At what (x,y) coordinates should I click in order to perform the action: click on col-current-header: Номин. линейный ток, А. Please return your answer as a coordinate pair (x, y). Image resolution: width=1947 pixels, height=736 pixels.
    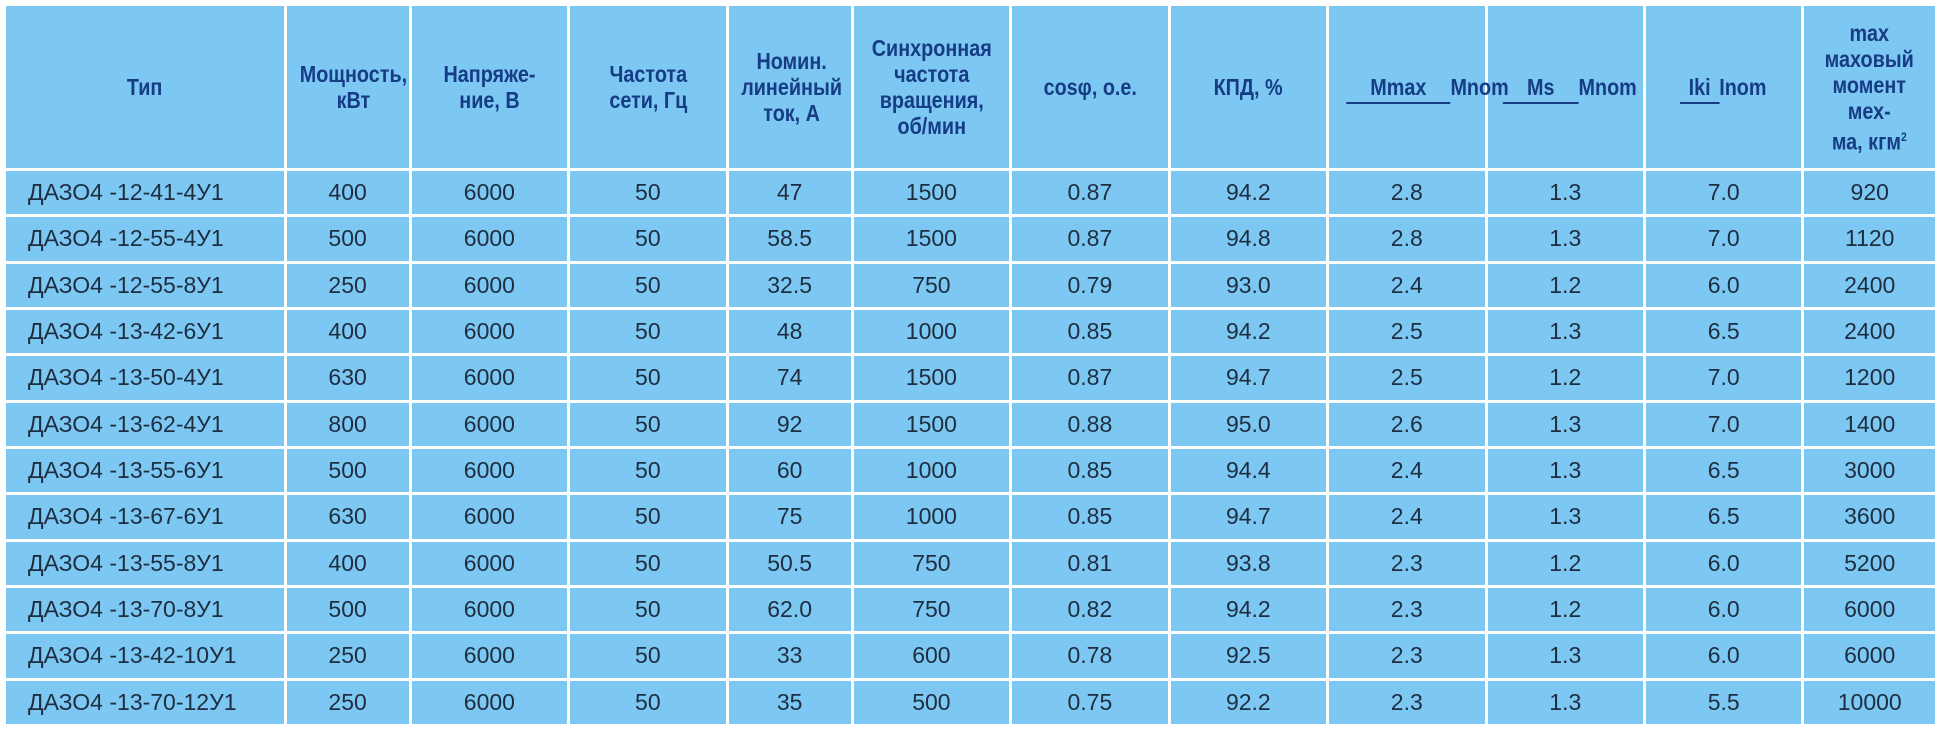
    Looking at the image, I should click on (789, 87).